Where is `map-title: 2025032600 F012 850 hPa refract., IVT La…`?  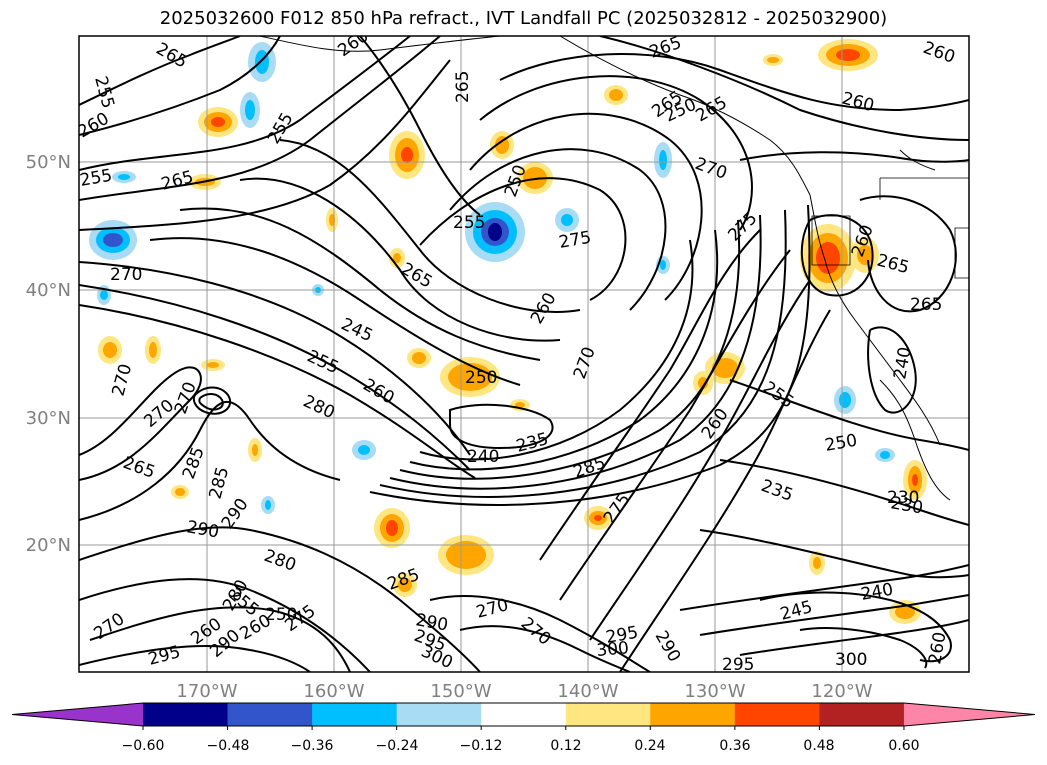
map-title: 2025032600 F012 850 hPa refract., IVT La… is located at coordinates (523, 18).